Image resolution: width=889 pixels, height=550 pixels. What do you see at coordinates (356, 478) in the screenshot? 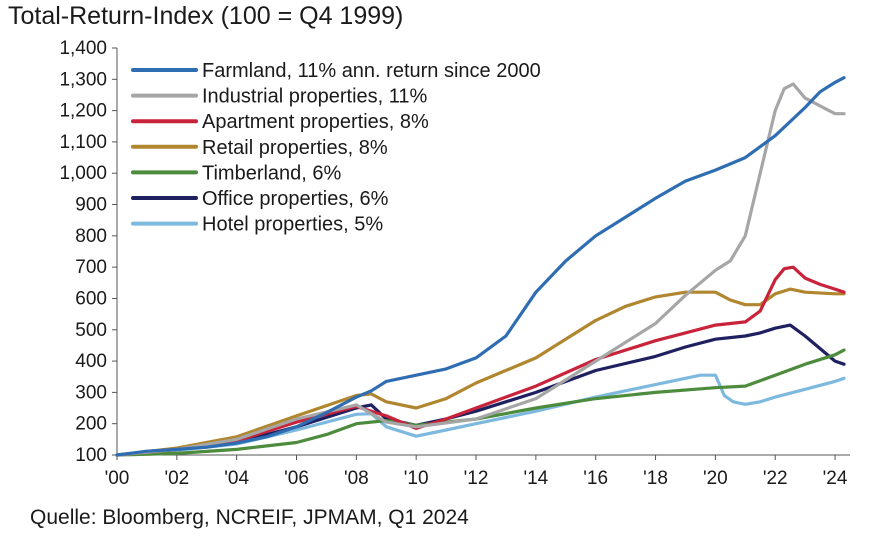
I see `x-tick-label: '08` at bounding box center [356, 478].